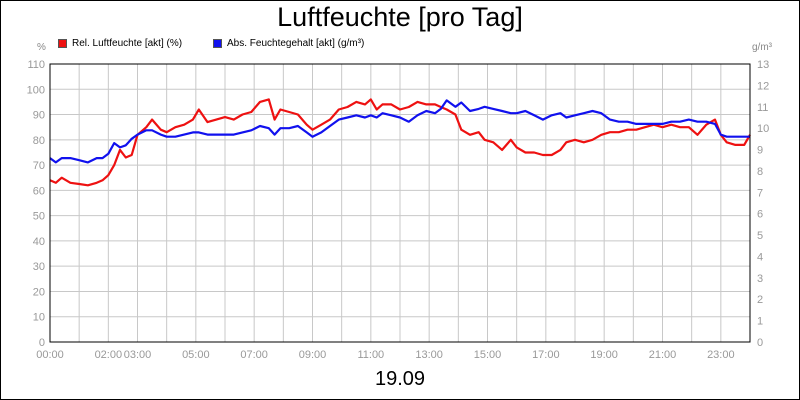  I want to click on legend-item-rel-humidity: Rel. Luftfeuchte [akt] (%), so click(120, 43).